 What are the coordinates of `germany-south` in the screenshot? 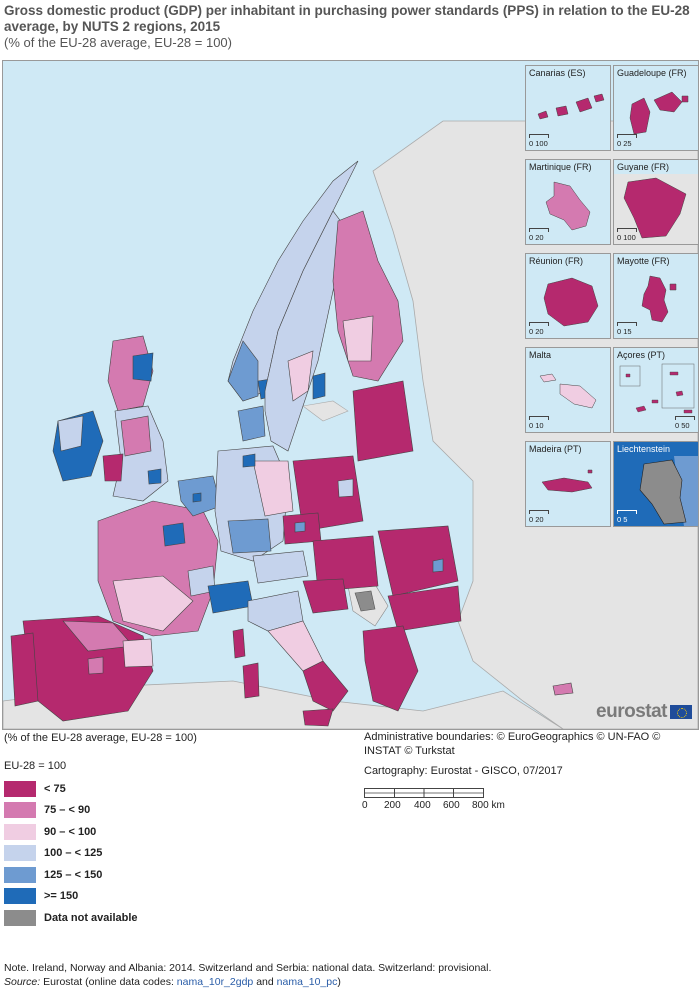 It's located at (249, 536).